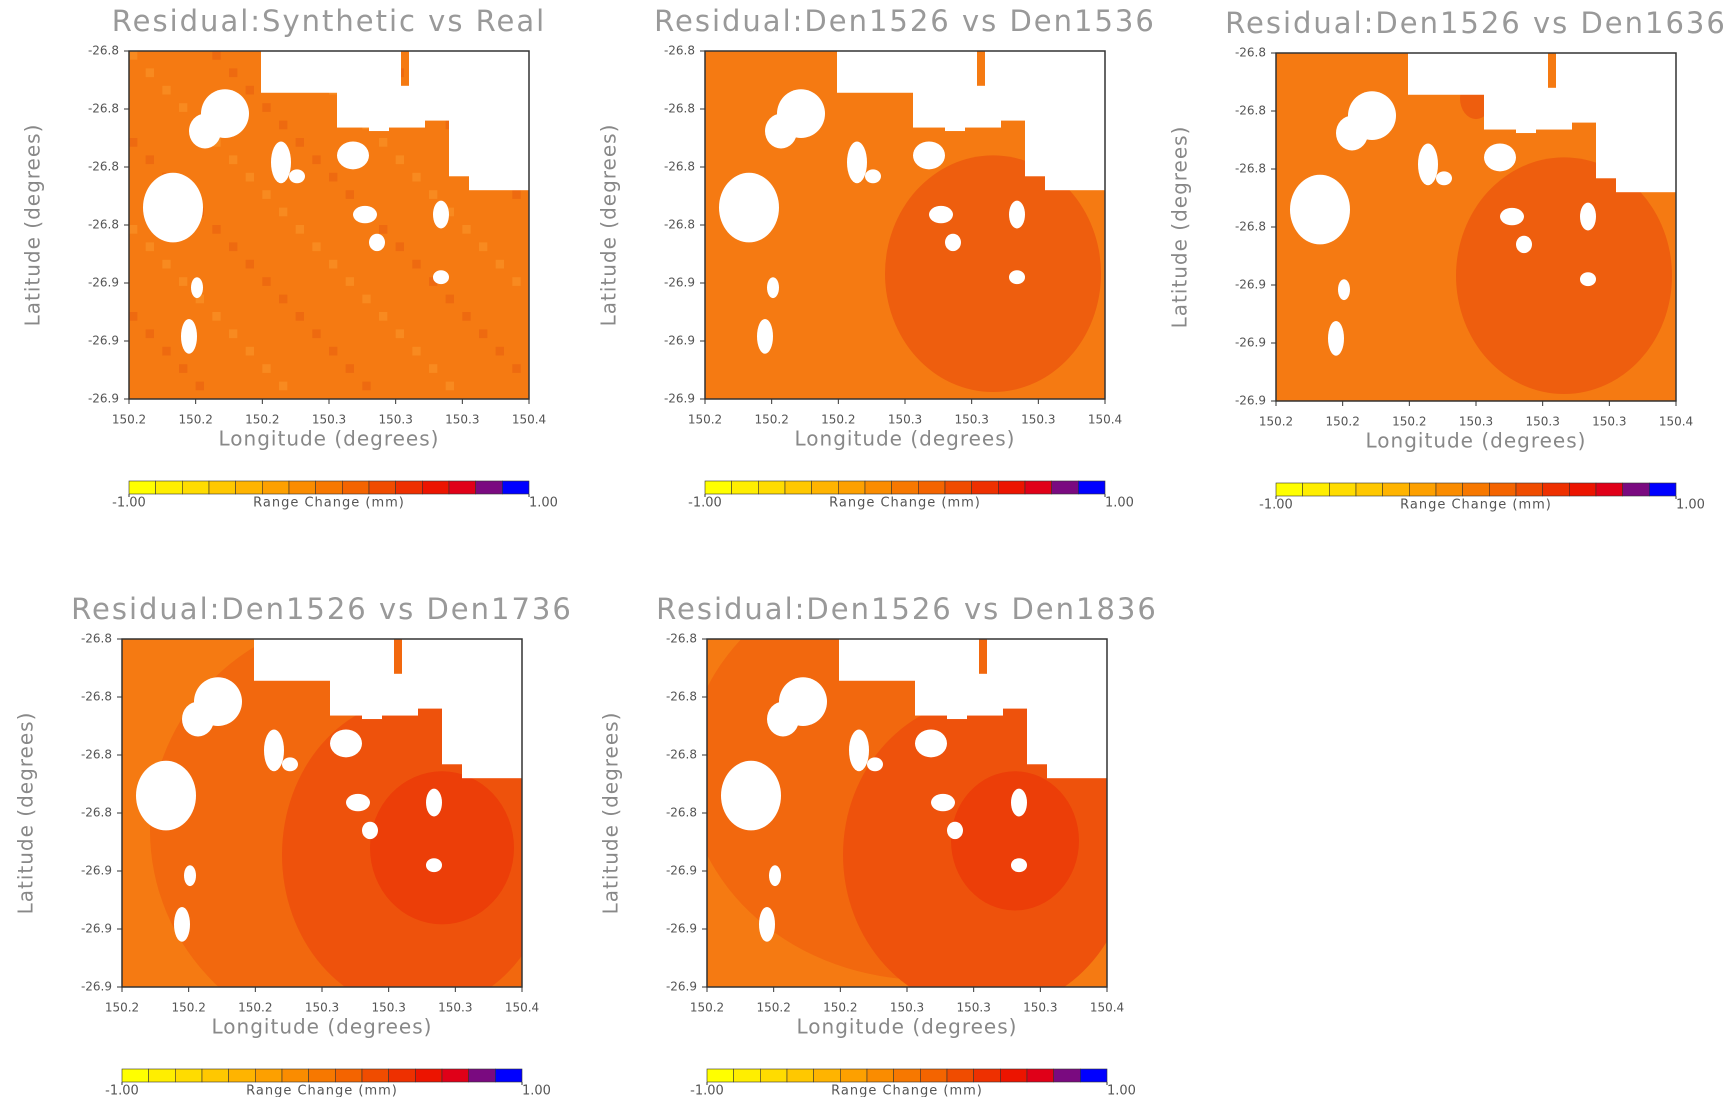 The height and width of the screenshot is (1097, 1735). I want to click on x-axis-label: Longitude (degrees), so click(322, 1027).